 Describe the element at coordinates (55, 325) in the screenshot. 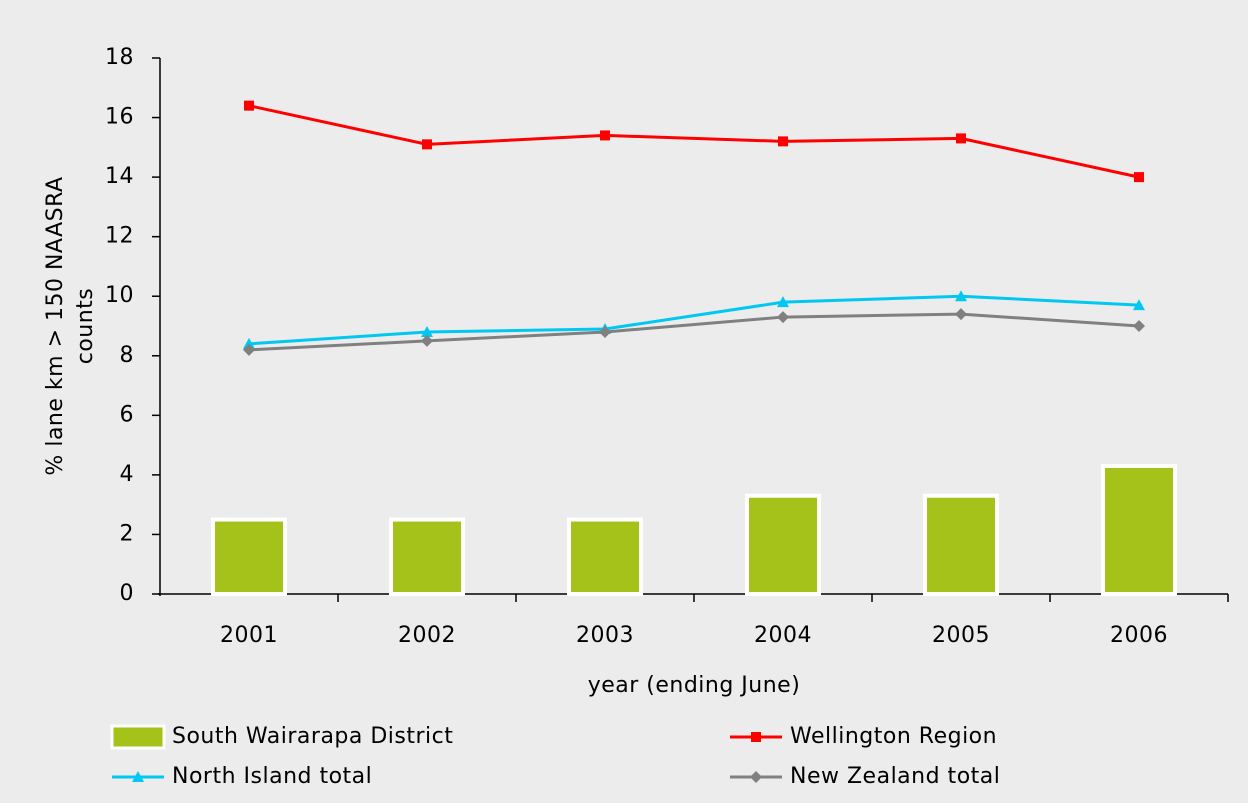

I see `y-axis-label: % lane km > 150 NAASRA` at that location.